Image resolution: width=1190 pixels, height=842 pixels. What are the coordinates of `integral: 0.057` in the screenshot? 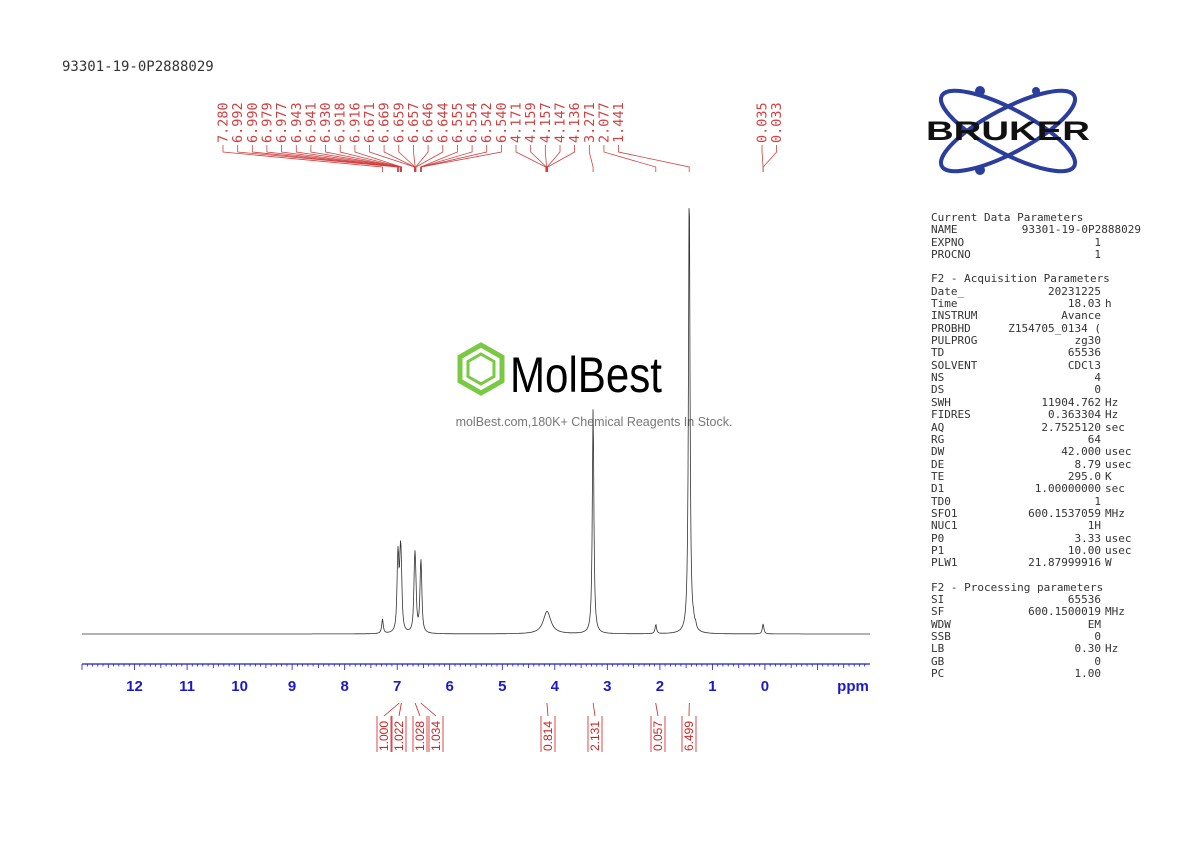 It's located at (658, 727).